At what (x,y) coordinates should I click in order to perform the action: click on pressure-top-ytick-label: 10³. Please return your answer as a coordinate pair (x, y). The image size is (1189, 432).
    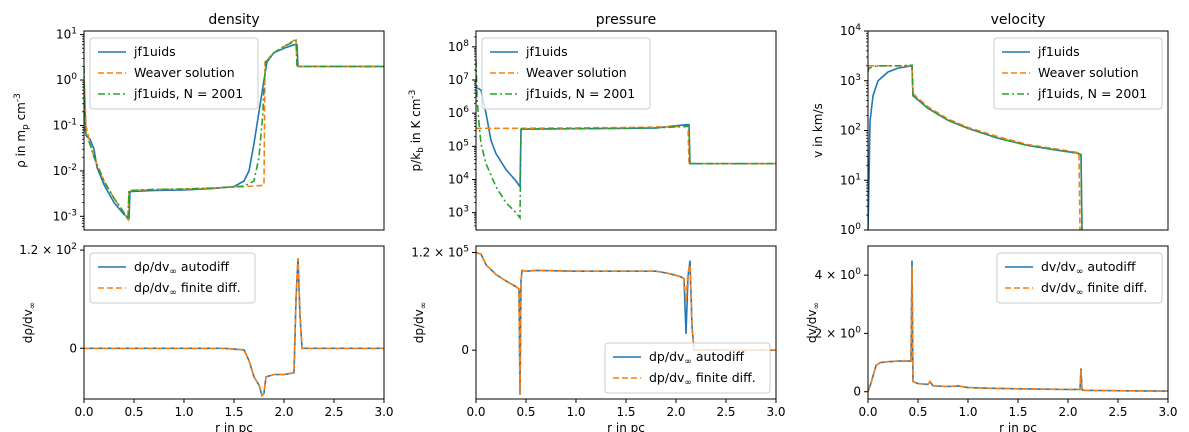
    Looking at the image, I should click on (458, 212).